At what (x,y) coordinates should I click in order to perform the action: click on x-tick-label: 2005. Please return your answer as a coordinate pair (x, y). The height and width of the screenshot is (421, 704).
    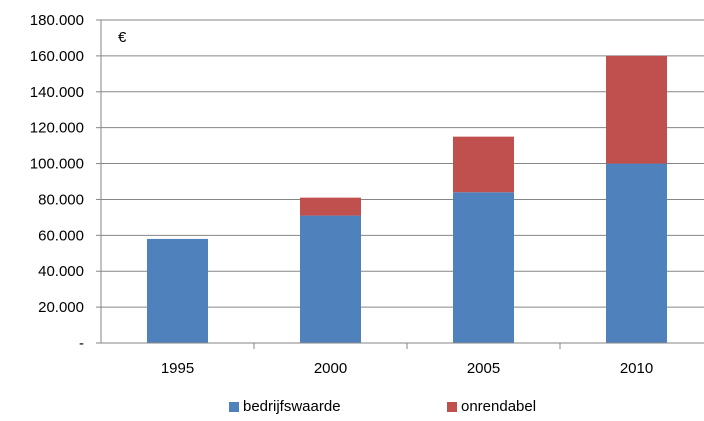
    Looking at the image, I should click on (483, 368).